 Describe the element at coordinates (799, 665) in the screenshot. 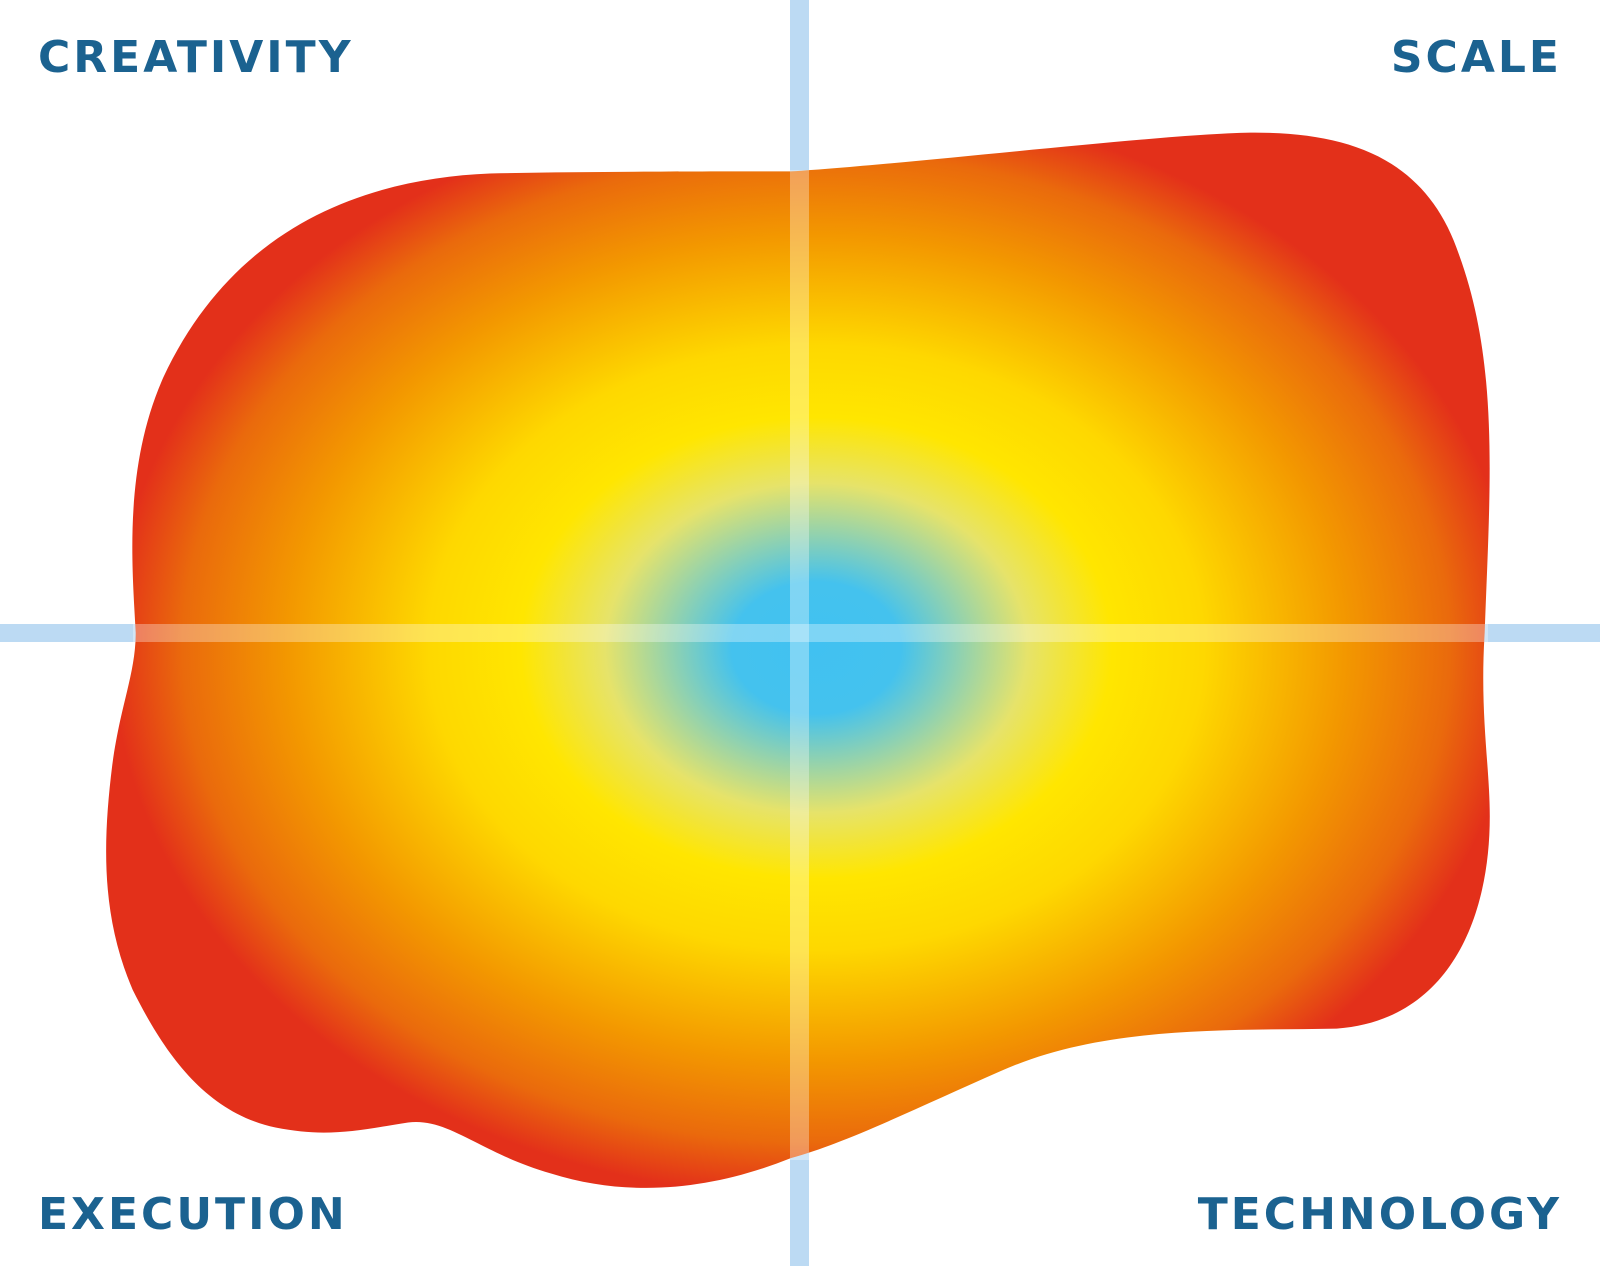

I see `vertical-axis-overlay` at that location.